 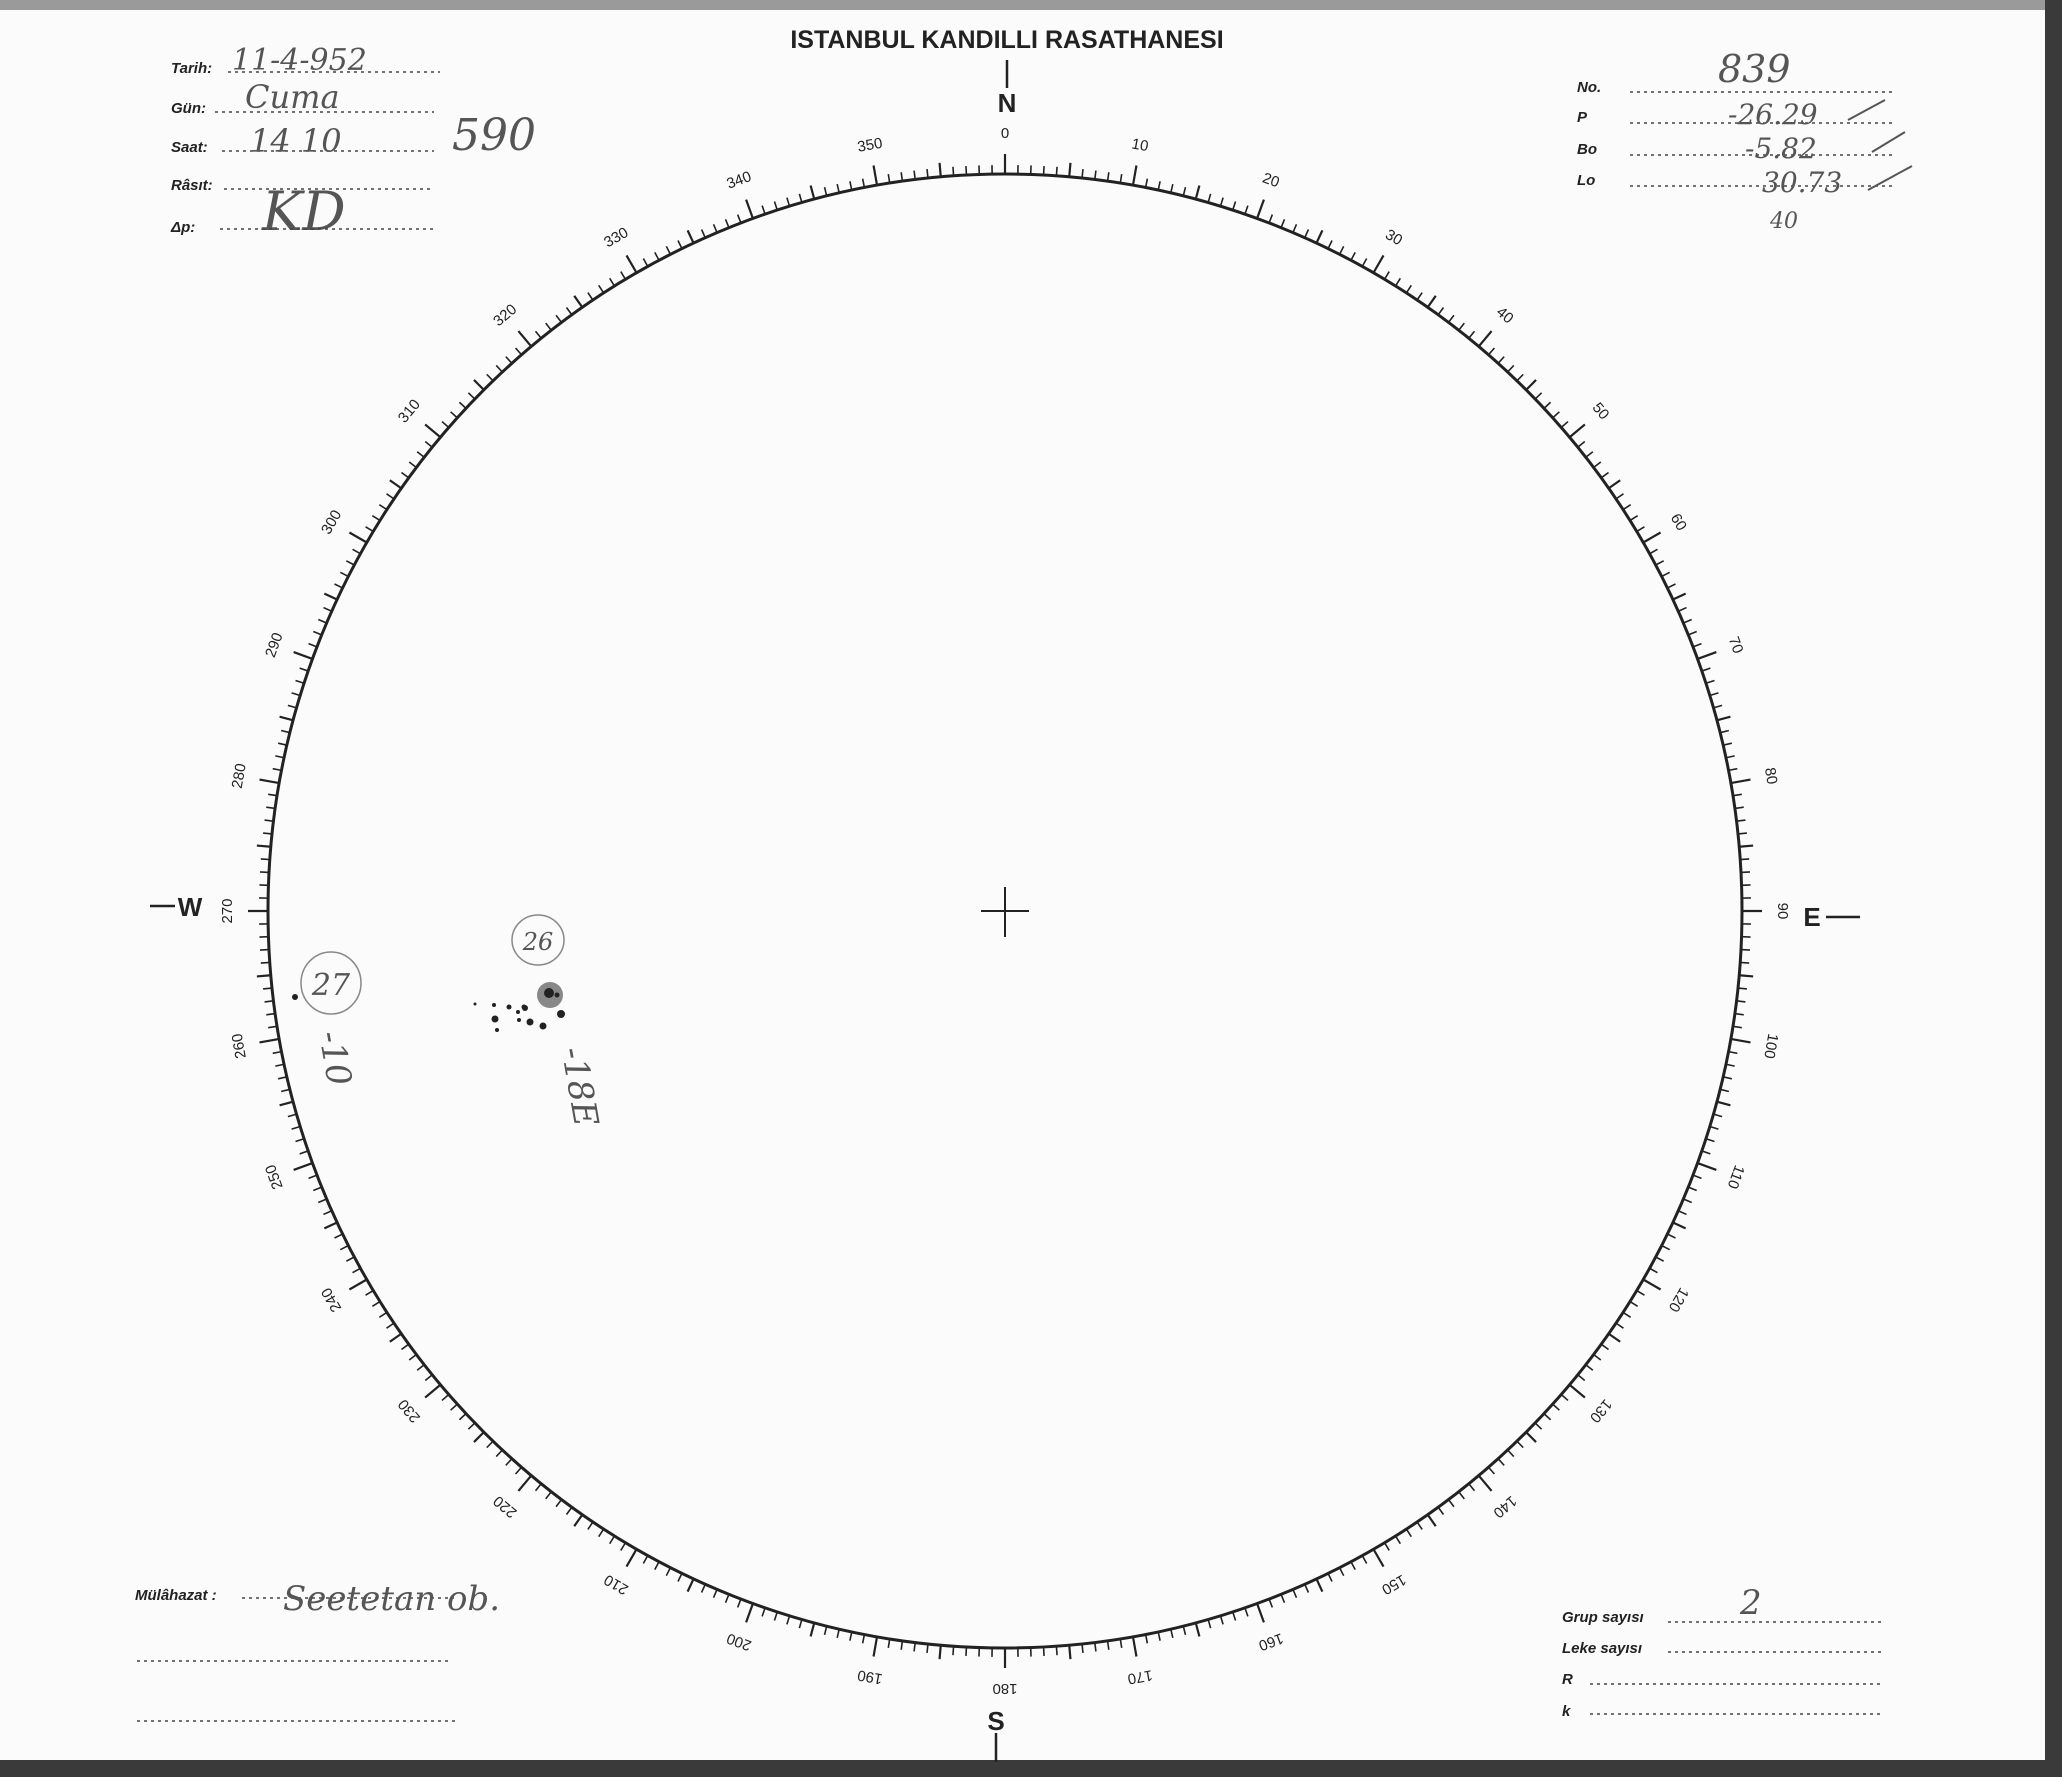 What do you see at coordinates (1140, 1676) in the screenshot?
I see `degree-label: 170` at bounding box center [1140, 1676].